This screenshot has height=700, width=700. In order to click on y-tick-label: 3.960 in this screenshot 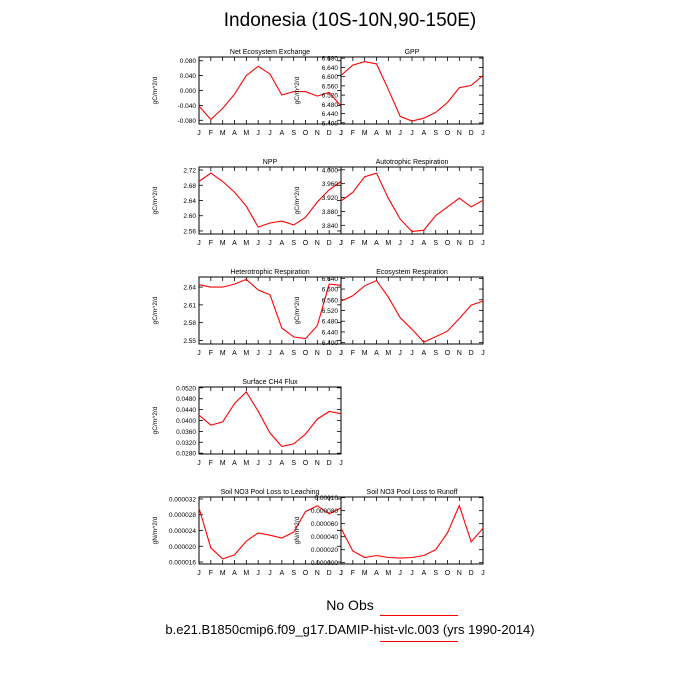, I will do `click(330, 184)`.